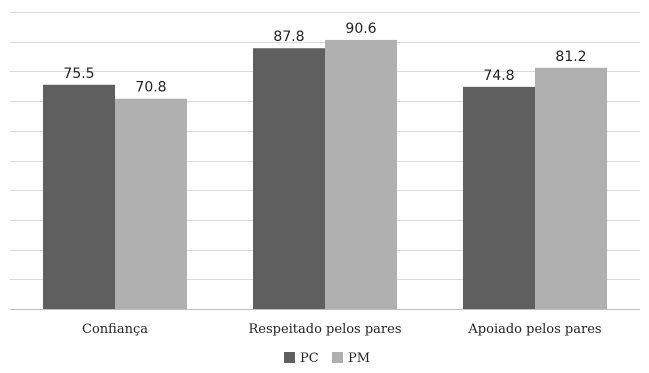 This screenshot has width=649, height=373. What do you see at coordinates (337, 357) in the screenshot?
I see `legend-swatch-pm` at bounding box center [337, 357].